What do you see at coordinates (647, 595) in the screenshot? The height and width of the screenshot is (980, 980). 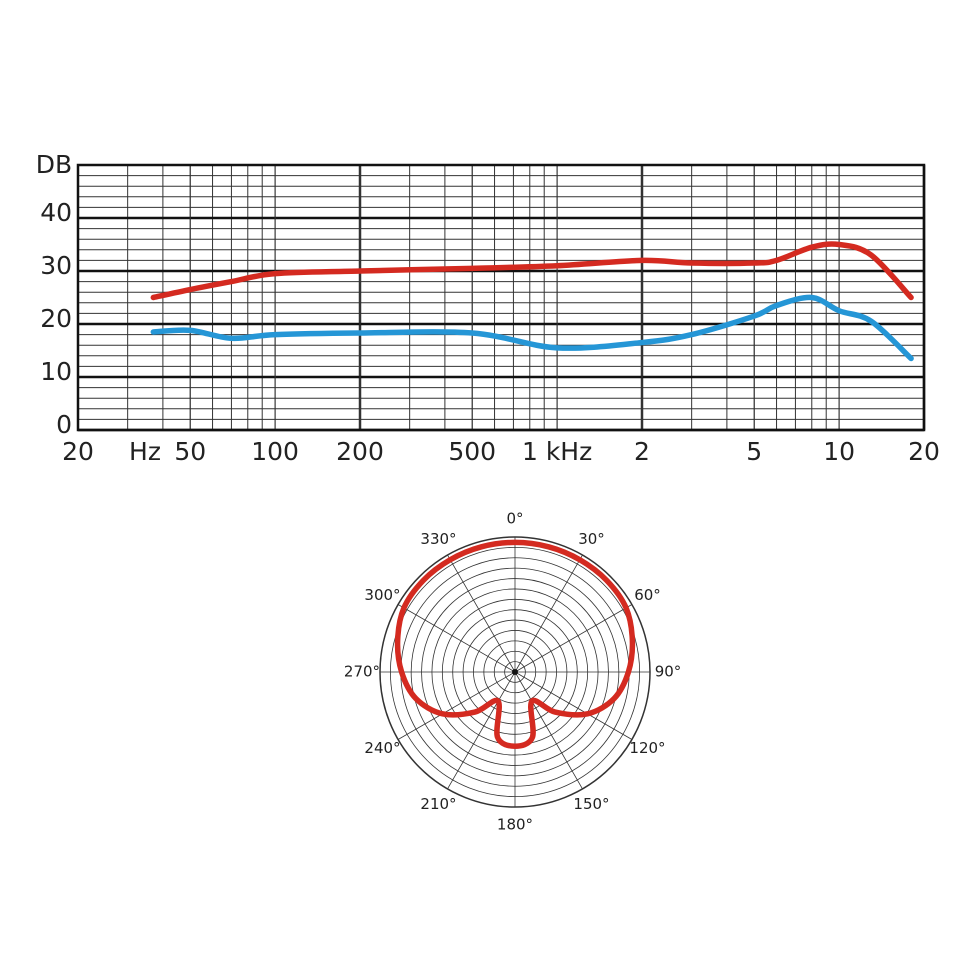 I see `angle-label: 60°` at bounding box center [647, 595].